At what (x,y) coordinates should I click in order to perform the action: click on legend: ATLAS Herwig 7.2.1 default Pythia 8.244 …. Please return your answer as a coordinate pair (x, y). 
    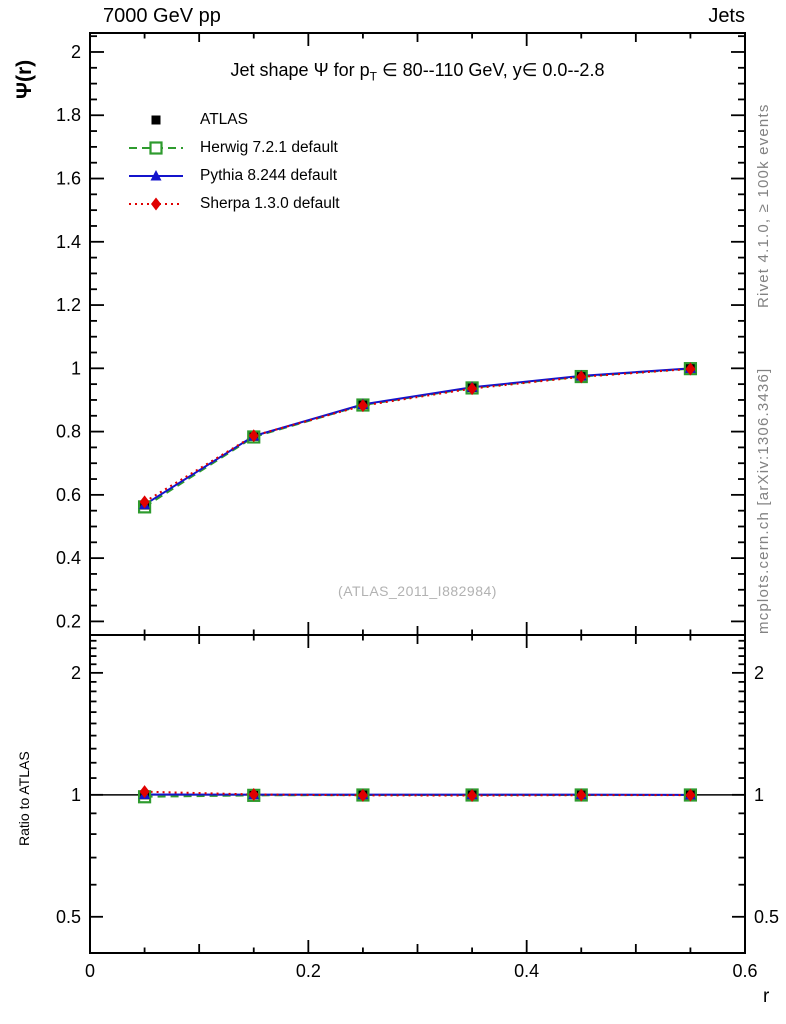
    Looking at the image, I should click on (234, 162).